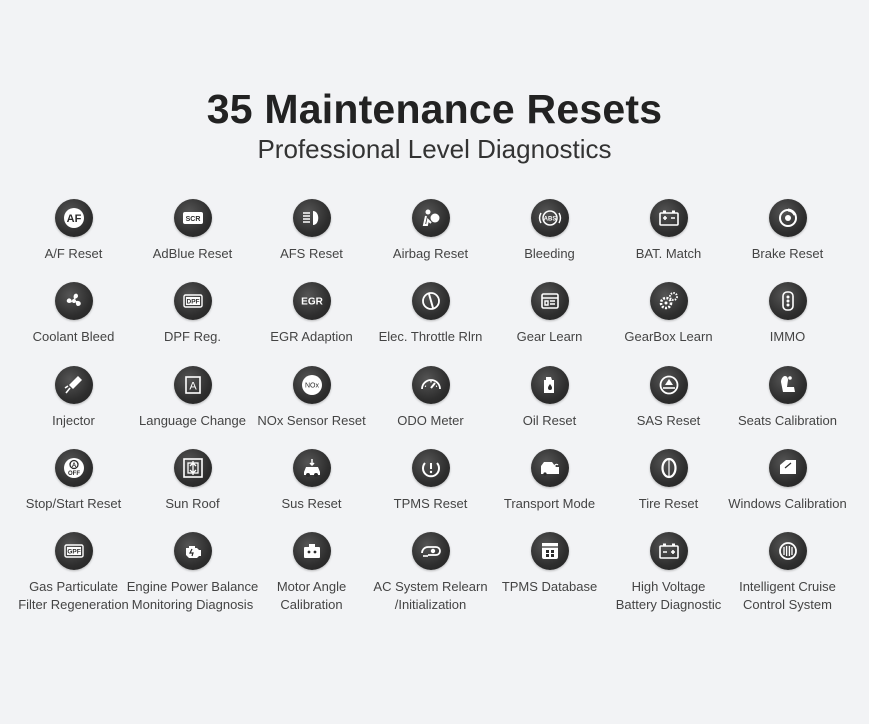  Describe the element at coordinates (434, 109) in the screenshot. I see `page-title: 35 Maintenance Resets` at that location.